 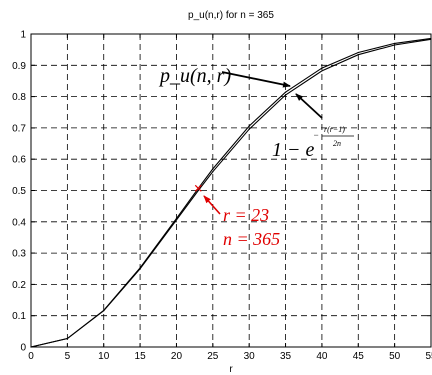 What do you see at coordinates (231, 369) in the screenshot?
I see `x-axis-label: r` at bounding box center [231, 369].